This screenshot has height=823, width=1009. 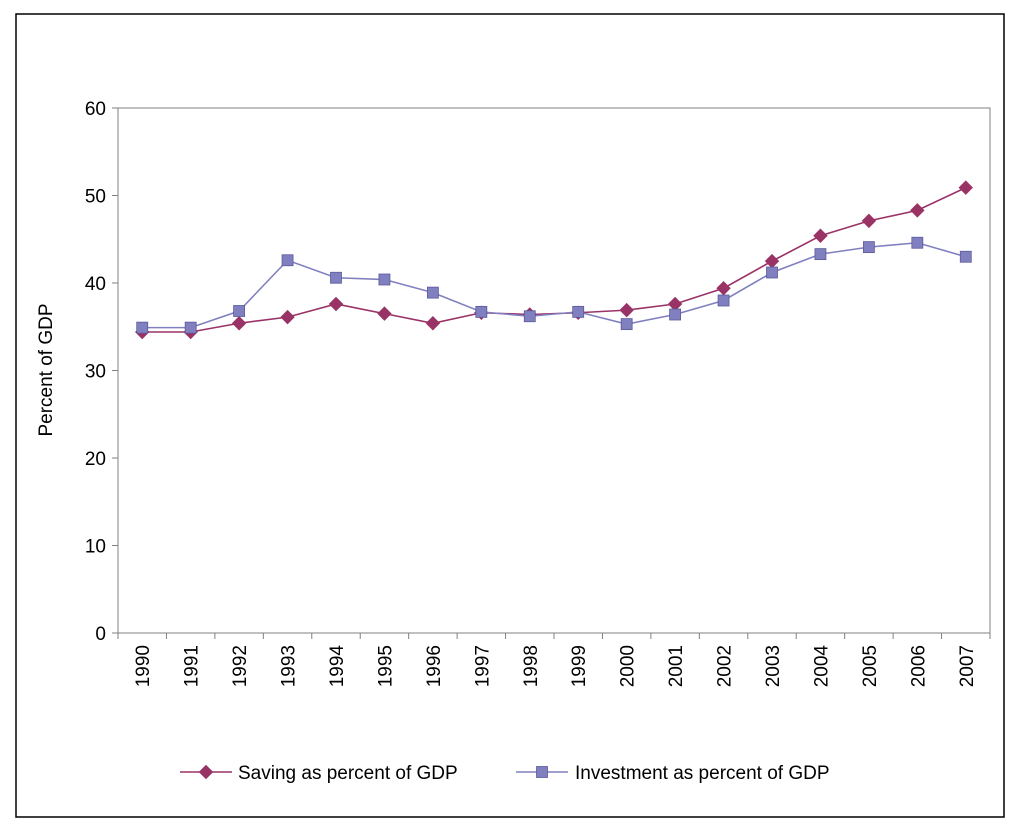 I want to click on x-tick-label: 1991, so click(x=192, y=666).